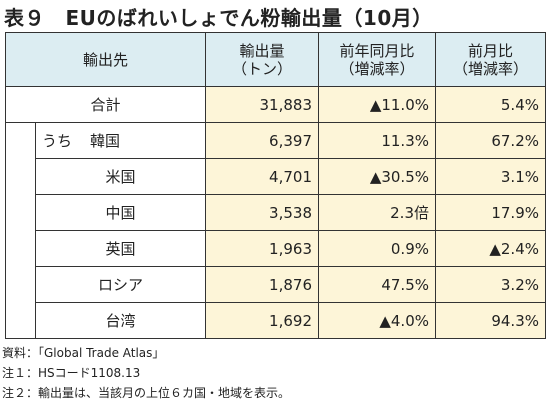  Describe the element at coordinates (377, 212) in the screenshot. I see `cell: 2.3倍` at that location.